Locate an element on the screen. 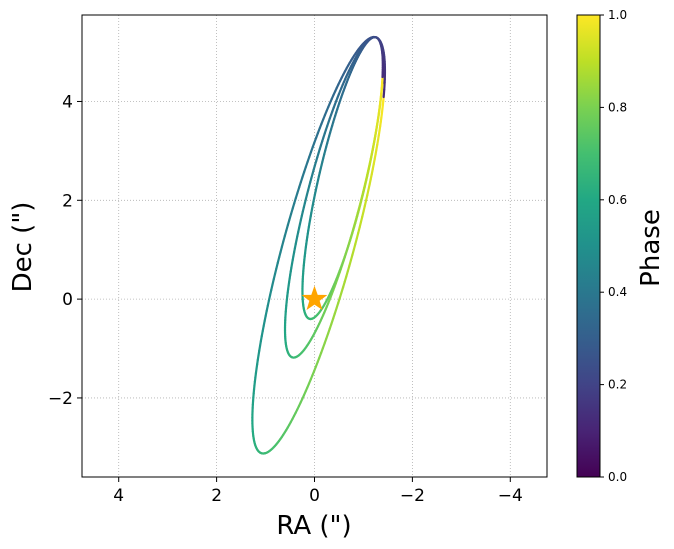 The image size is (674, 549). colorbar-tick-label: 0.8 is located at coordinates (617, 107).